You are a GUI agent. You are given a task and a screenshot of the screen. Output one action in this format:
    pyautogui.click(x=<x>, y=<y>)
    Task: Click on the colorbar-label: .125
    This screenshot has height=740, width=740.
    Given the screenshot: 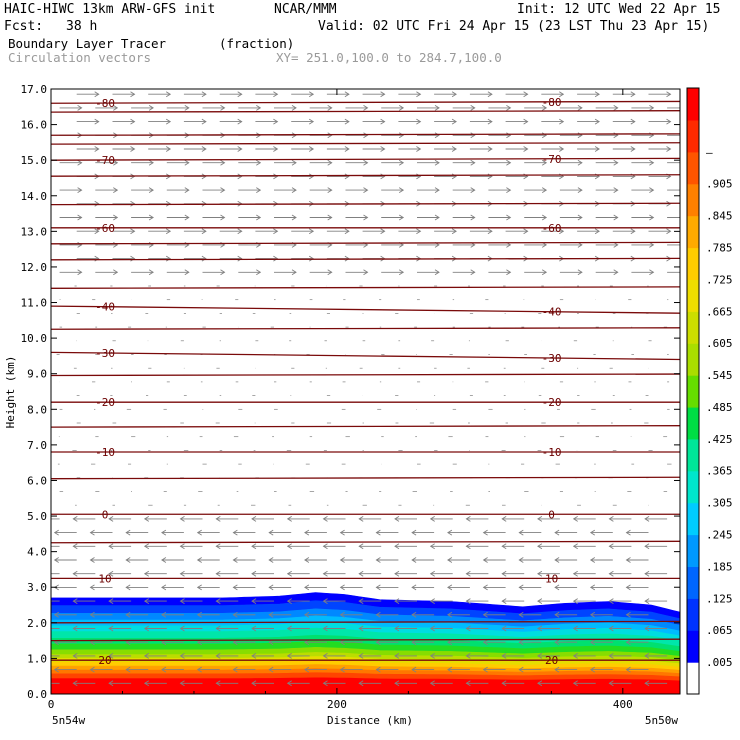 What is the action you would take?
    pyautogui.click(x=719, y=598)
    